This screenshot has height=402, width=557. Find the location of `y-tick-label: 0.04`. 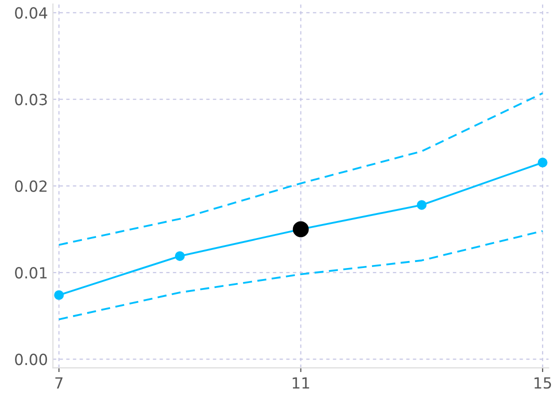

y-tick-label: 0.04 is located at coordinates (31, 13).